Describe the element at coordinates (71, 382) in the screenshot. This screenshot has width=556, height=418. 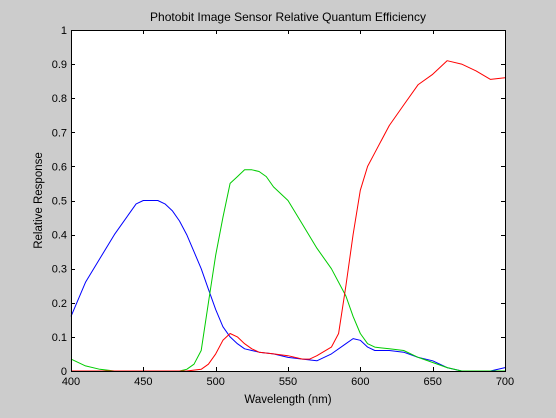
I see `x-tick-label: 400` at that location.